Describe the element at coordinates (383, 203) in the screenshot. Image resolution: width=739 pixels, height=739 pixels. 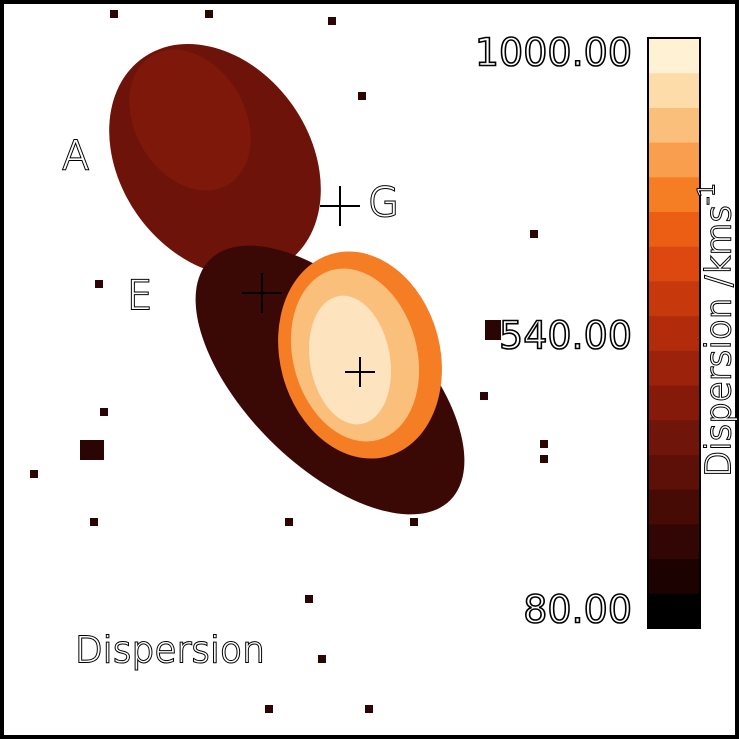
I see `region-label: G` at that location.